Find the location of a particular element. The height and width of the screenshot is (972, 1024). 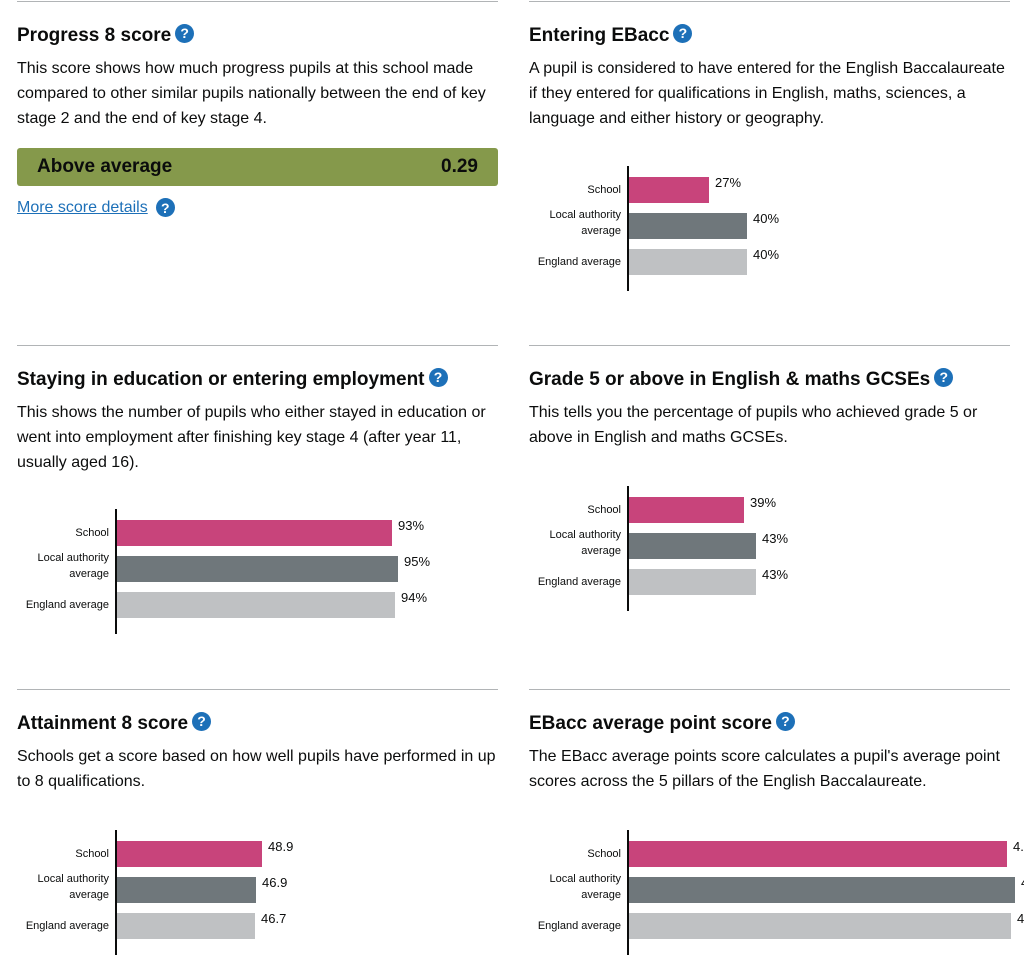

progress-8-title: Progress 8 score ? is located at coordinates (106, 35).